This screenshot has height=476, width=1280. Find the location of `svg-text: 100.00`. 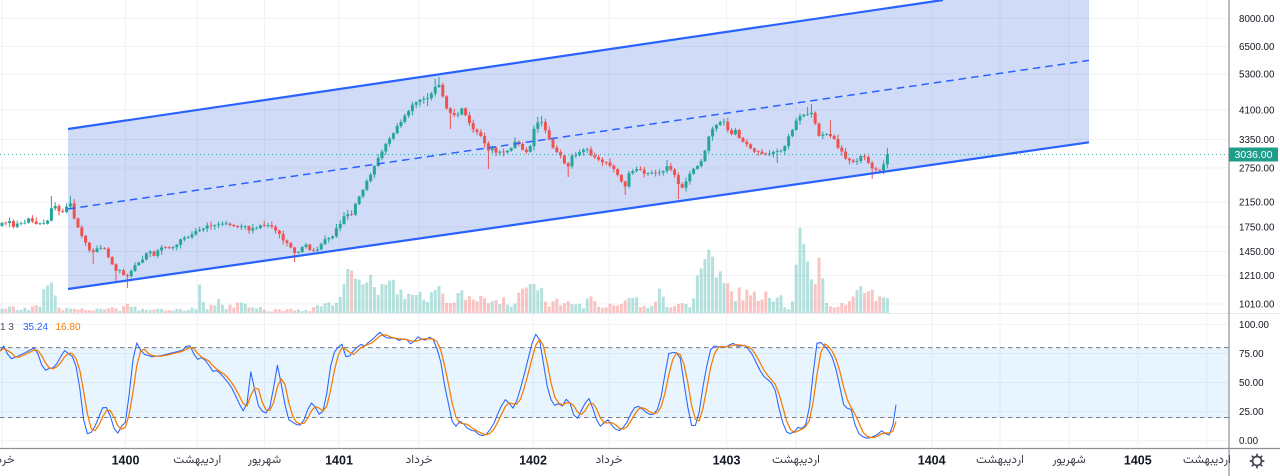

svg-text: 100.00 is located at coordinates (1254, 325).